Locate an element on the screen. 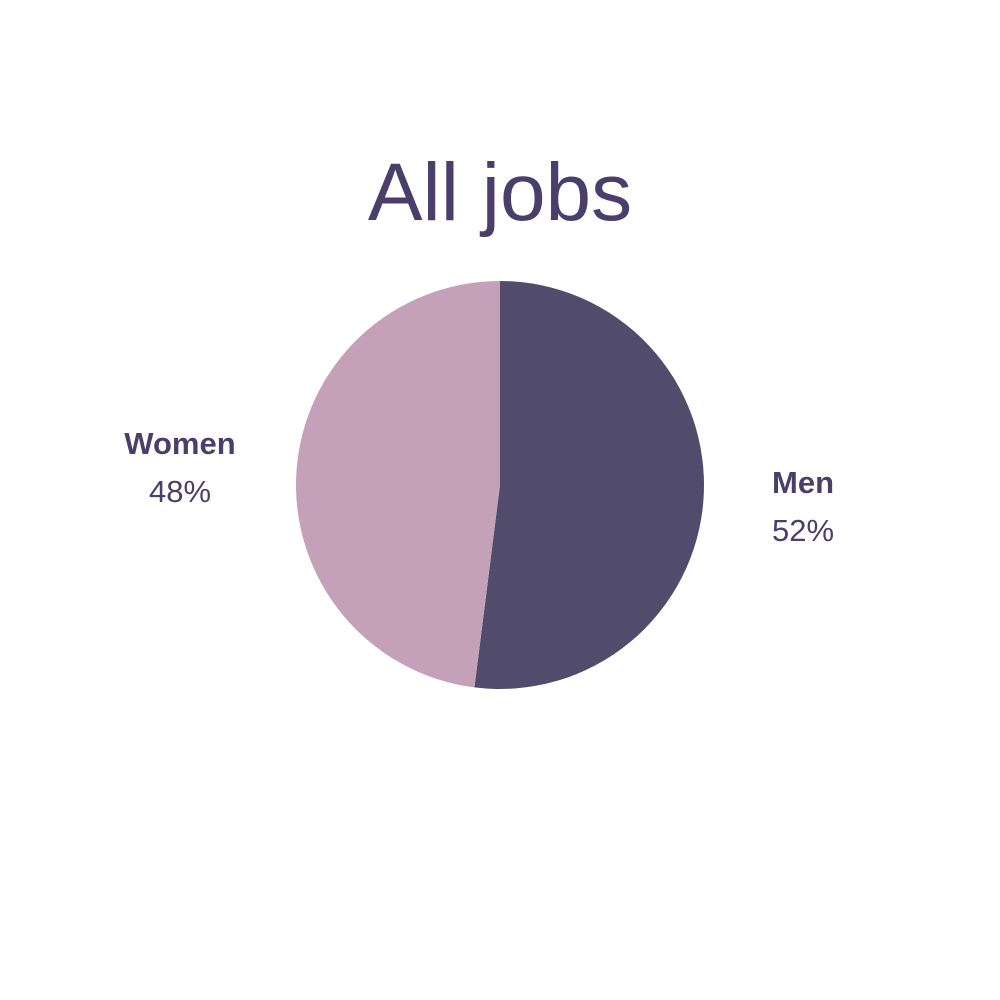 Image resolution: width=1000 pixels, height=1000 pixels. slice-value-men: 52% is located at coordinates (803, 530).